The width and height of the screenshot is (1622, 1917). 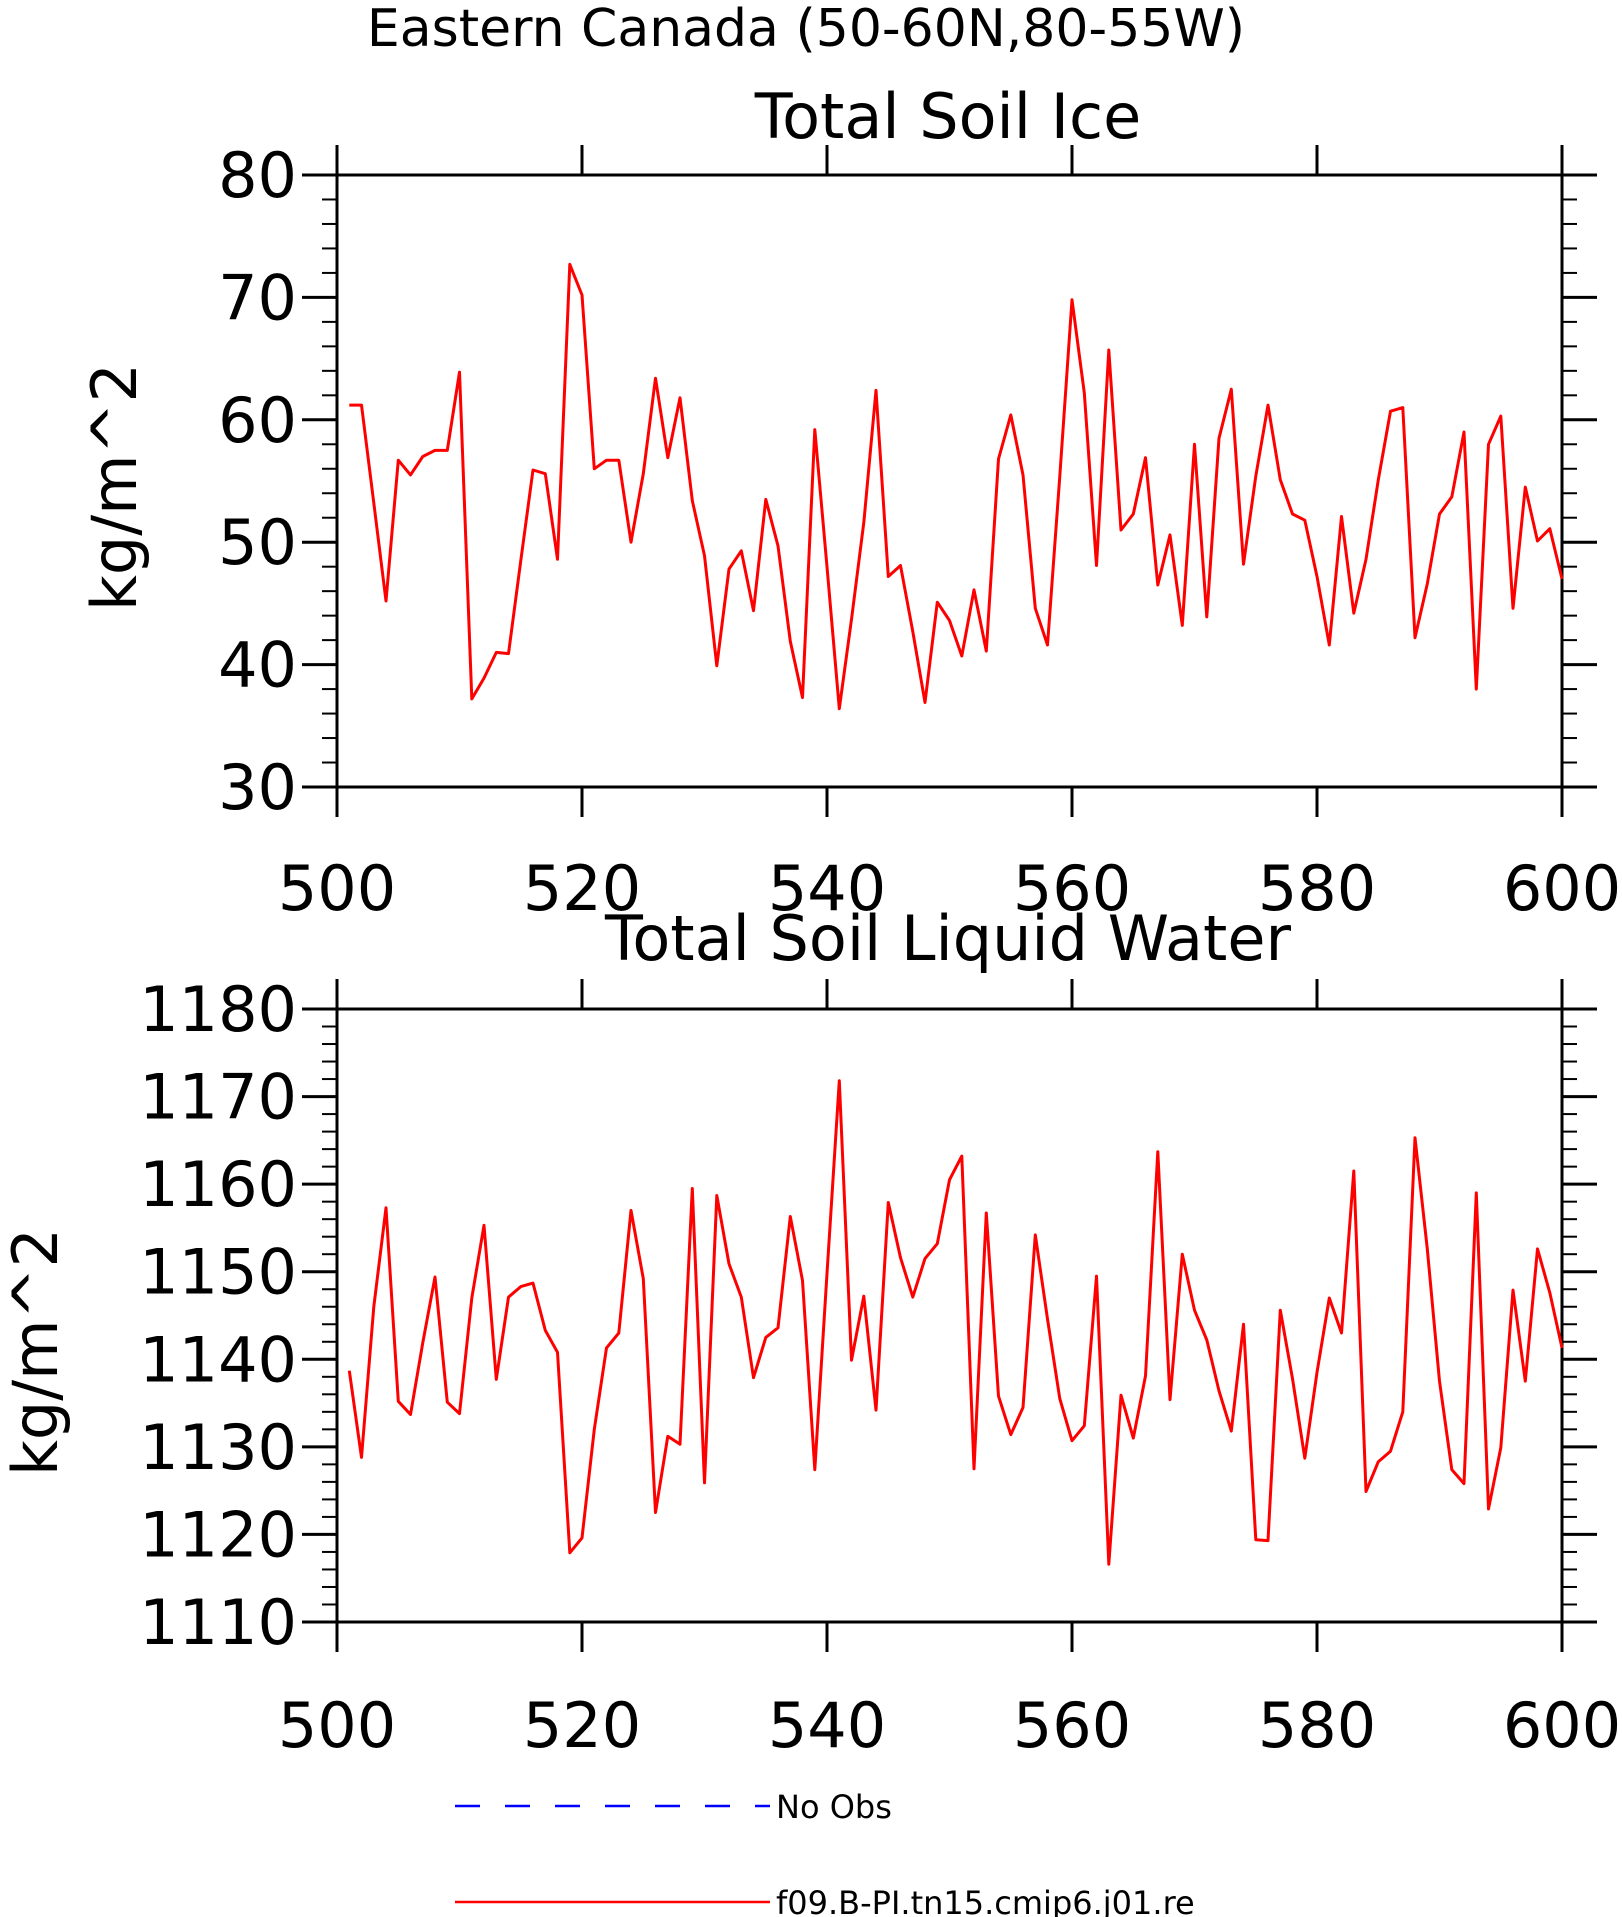 I want to click on y-tick-label: 1180, so click(x=218, y=1009).